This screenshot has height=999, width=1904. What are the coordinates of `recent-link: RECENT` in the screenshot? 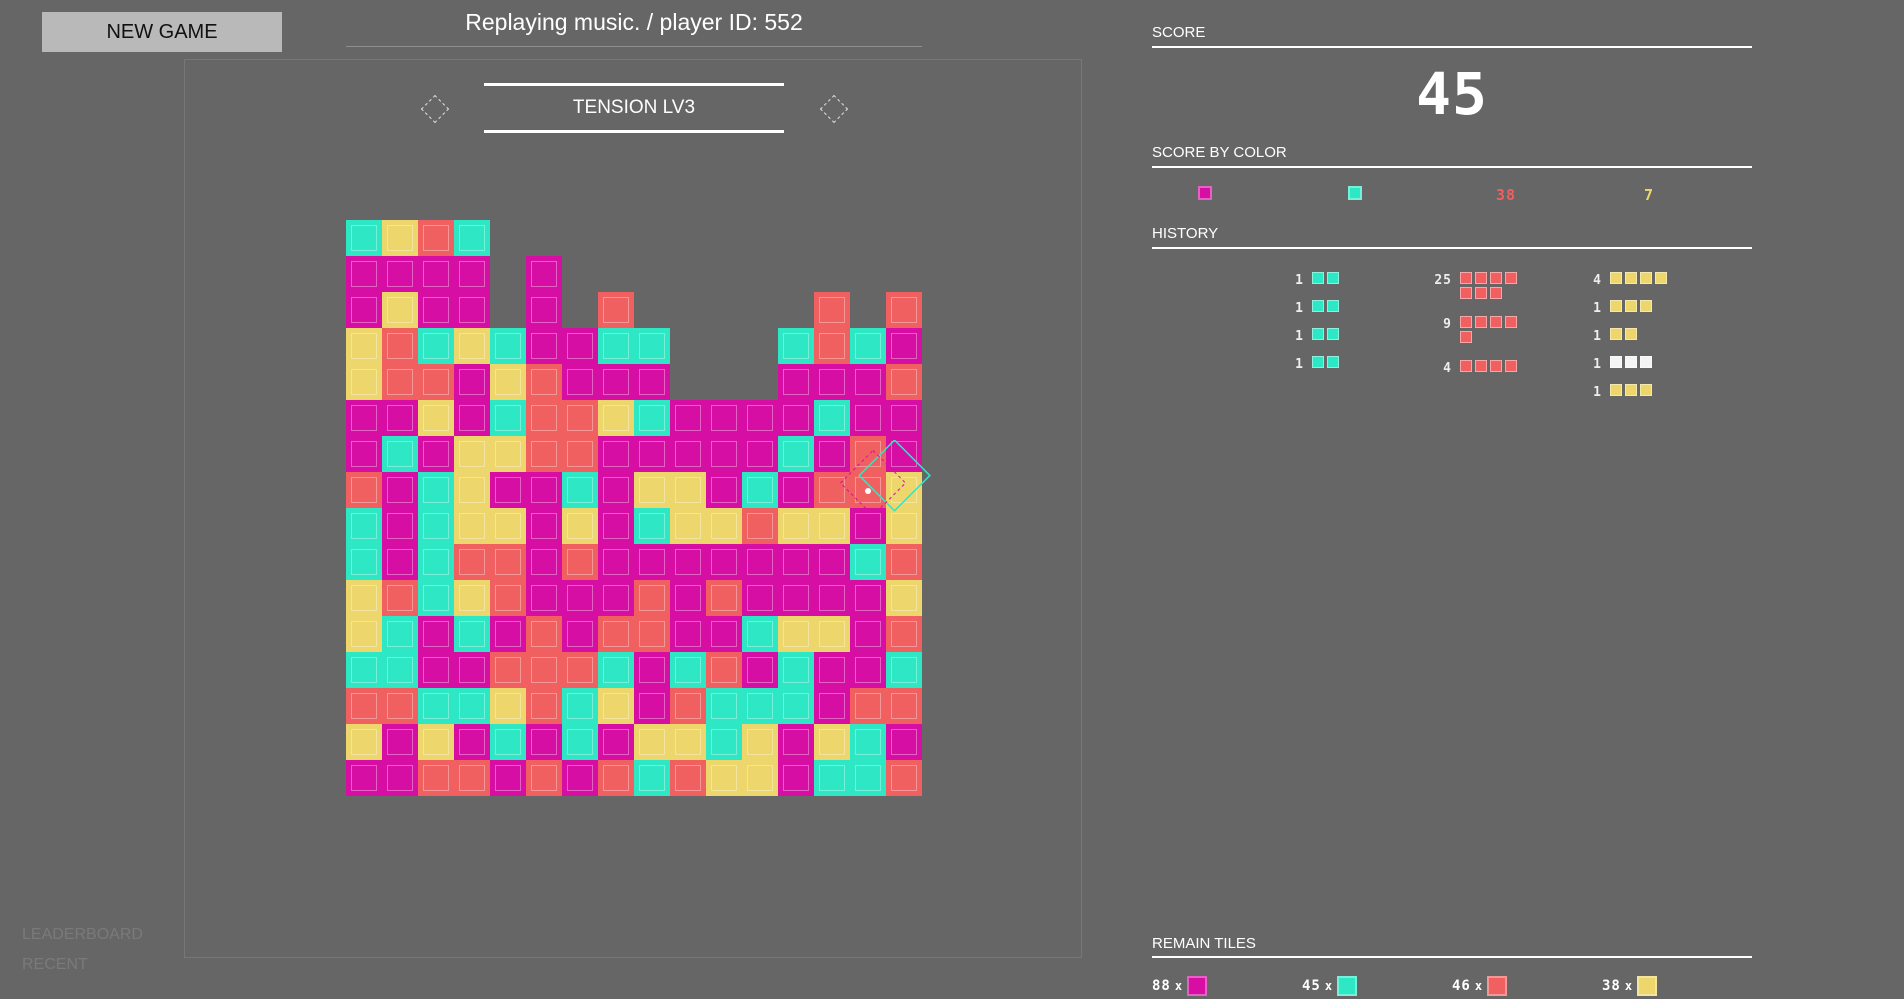 It's located at (55, 964).